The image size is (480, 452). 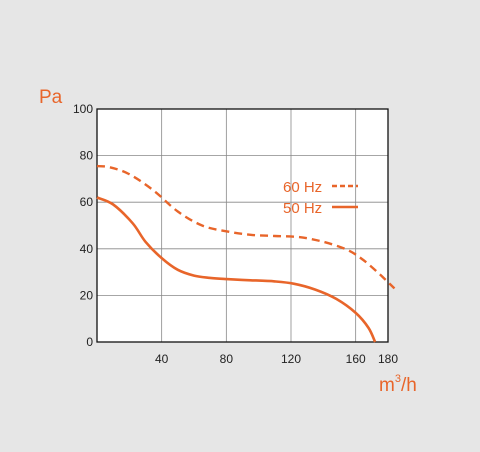 What do you see at coordinates (409, 385) in the screenshot?
I see `x-axis-label-tail: /h` at bounding box center [409, 385].